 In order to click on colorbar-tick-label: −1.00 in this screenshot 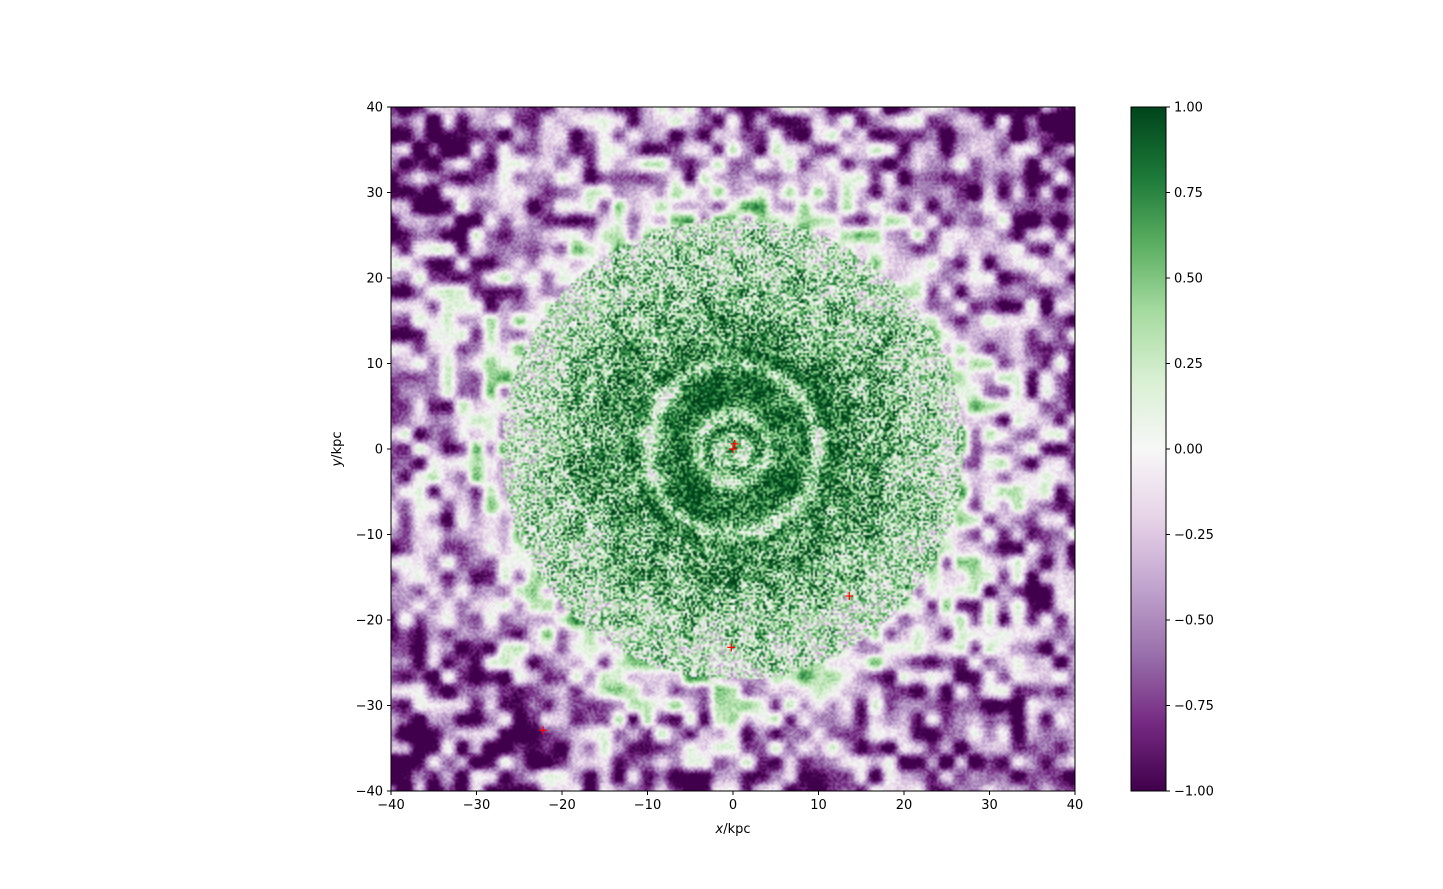, I will do `click(1194, 792)`.